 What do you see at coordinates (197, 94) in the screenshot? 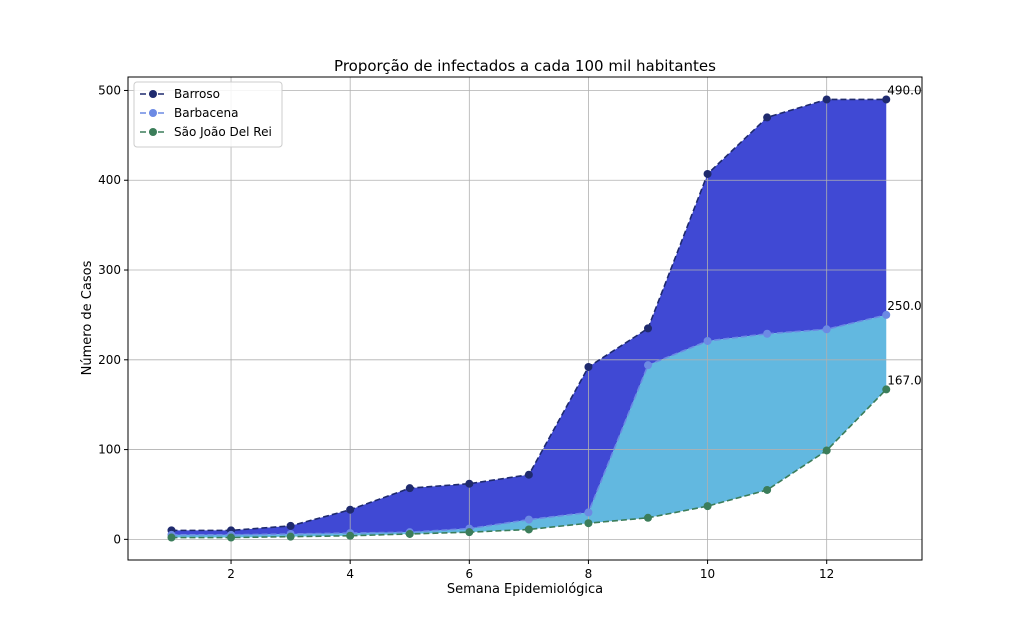
I see `legend-label-barroso: Barroso` at bounding box center [197, 94].